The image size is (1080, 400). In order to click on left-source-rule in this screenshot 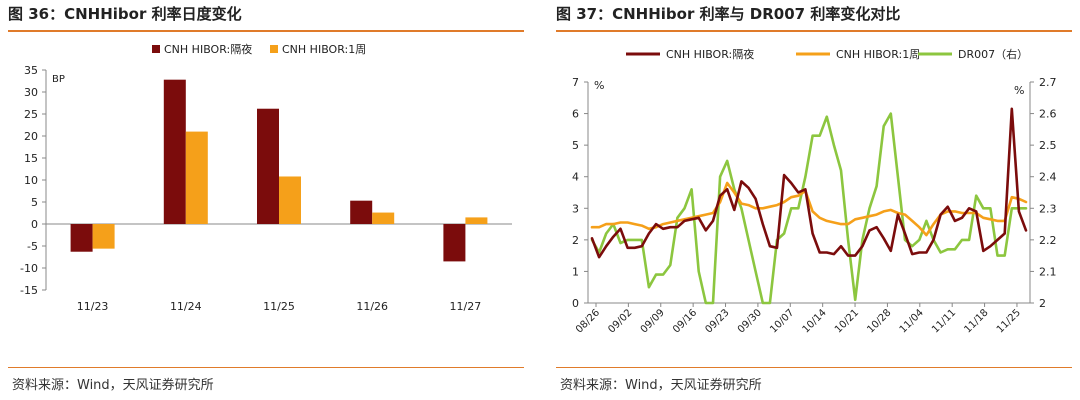, I will do `click(266, 367)`.